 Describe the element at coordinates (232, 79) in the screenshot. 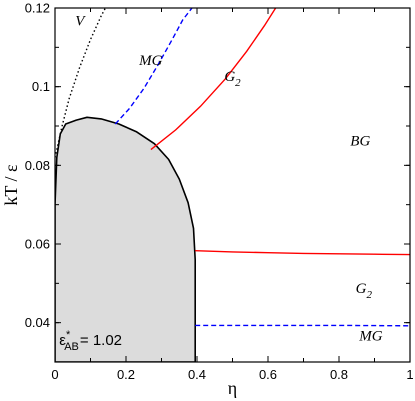

I see `region-label-g2-top: G2` at that location.